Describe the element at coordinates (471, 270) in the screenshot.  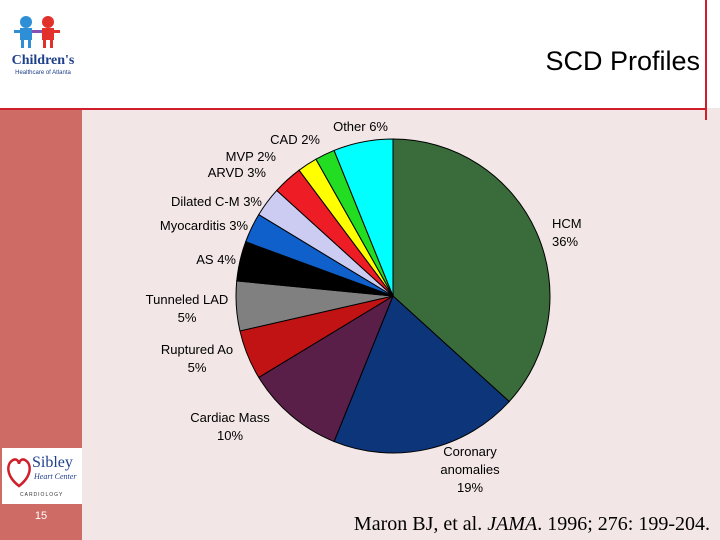
I see `pie-slice-hcm` at that location.